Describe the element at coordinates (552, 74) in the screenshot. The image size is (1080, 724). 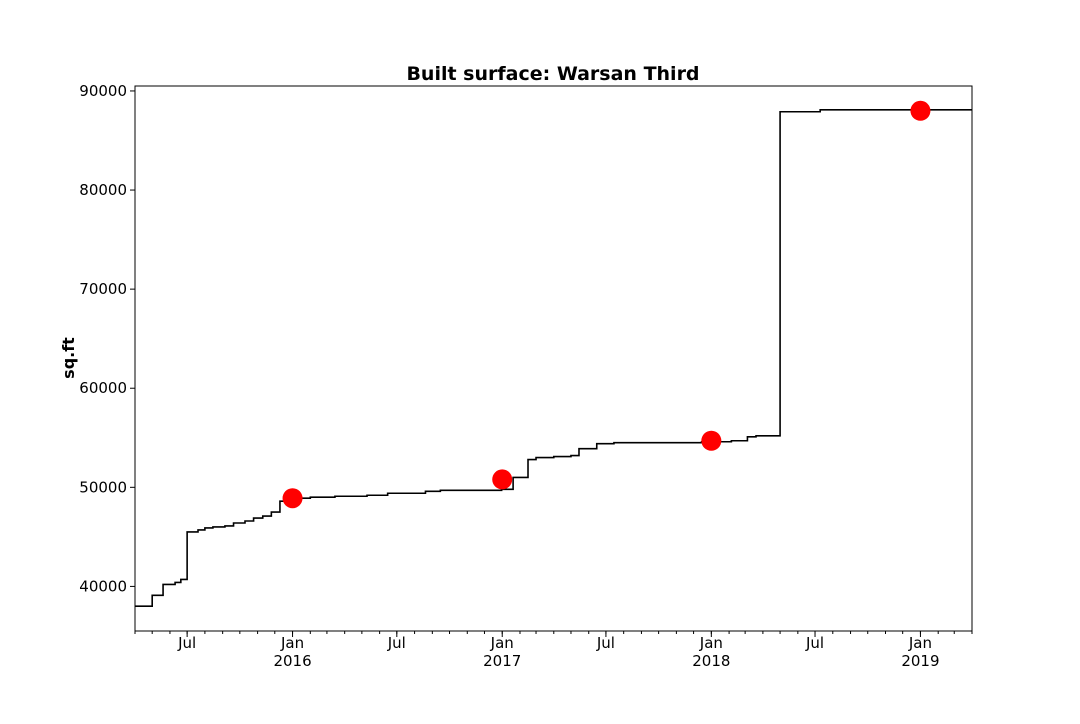
I see `chart-title: Built surface: Warsan Third` at that location.